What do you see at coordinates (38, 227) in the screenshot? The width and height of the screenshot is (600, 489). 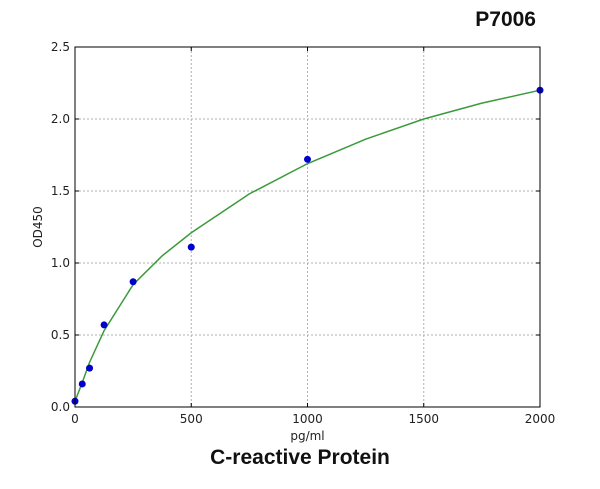 I see `y-axis-label: OD450` at bounding box center [38, 227].